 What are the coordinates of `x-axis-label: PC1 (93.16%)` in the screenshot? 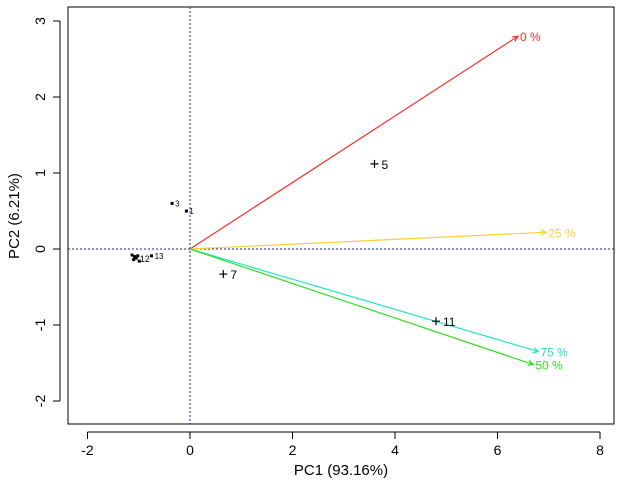 It's located at (341, 470).